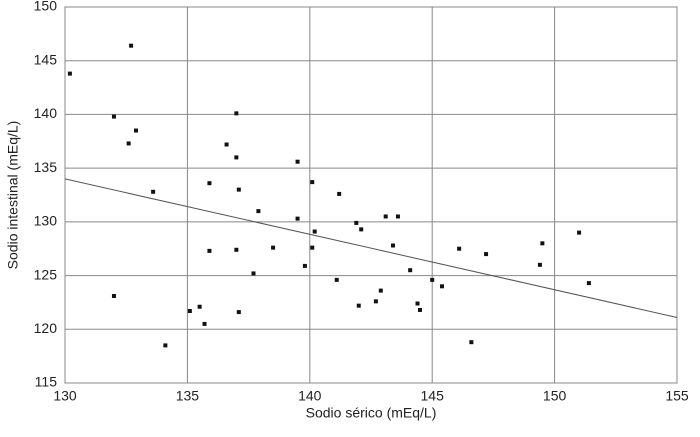 Image resolution: width=700 pixels, height=437 pixels. What do you see at coordinates (188, 396) in the screenshot?
I see `x-tick-label: 135` at bounding box center [188, 396].